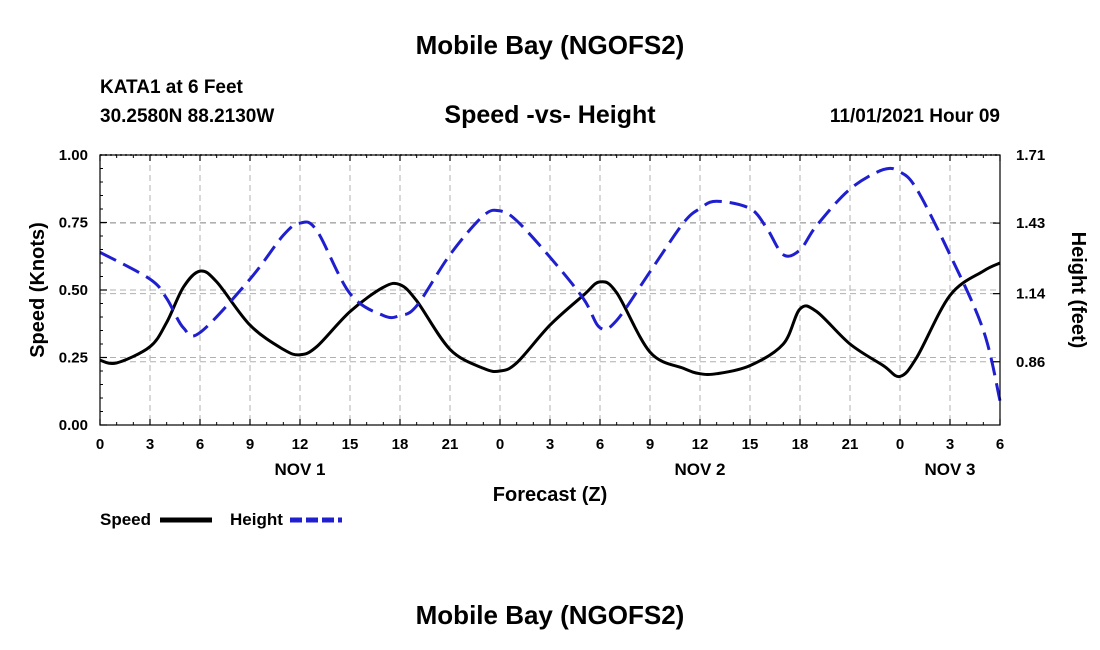  What do you see at coordinates (1030, 223) in the screenshot?
I see `y2-tick-label: 1.43` at bounding box center [1030, 223].